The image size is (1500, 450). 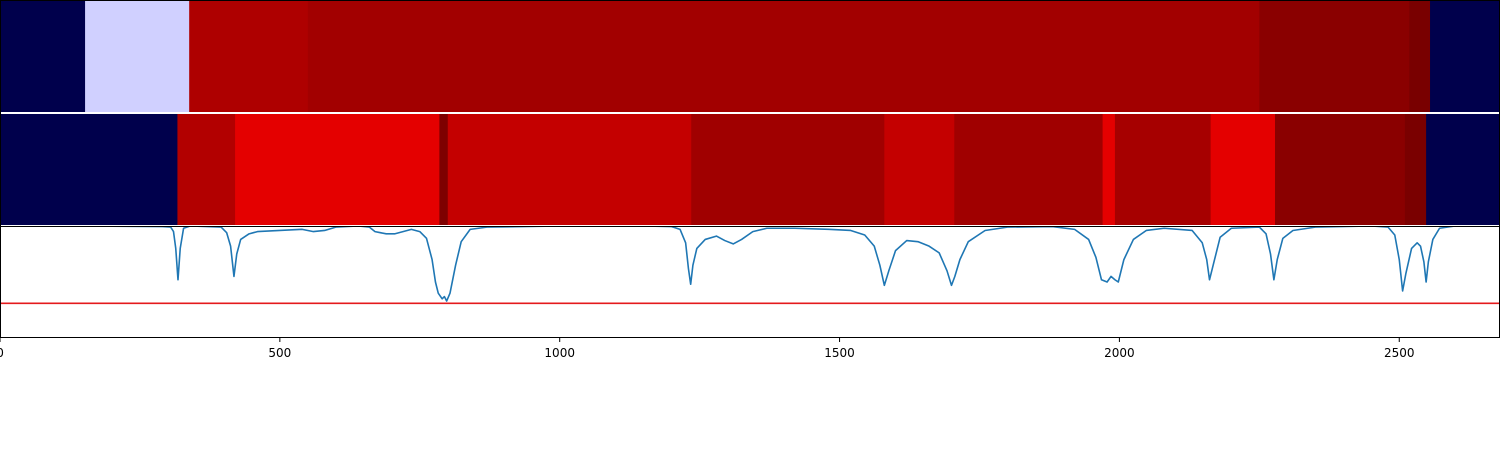 What do you see at coordinates (1119, 353) in the screenshot?
I see `x-tick-label-4: 2000` at bounding box center [1119, 353].